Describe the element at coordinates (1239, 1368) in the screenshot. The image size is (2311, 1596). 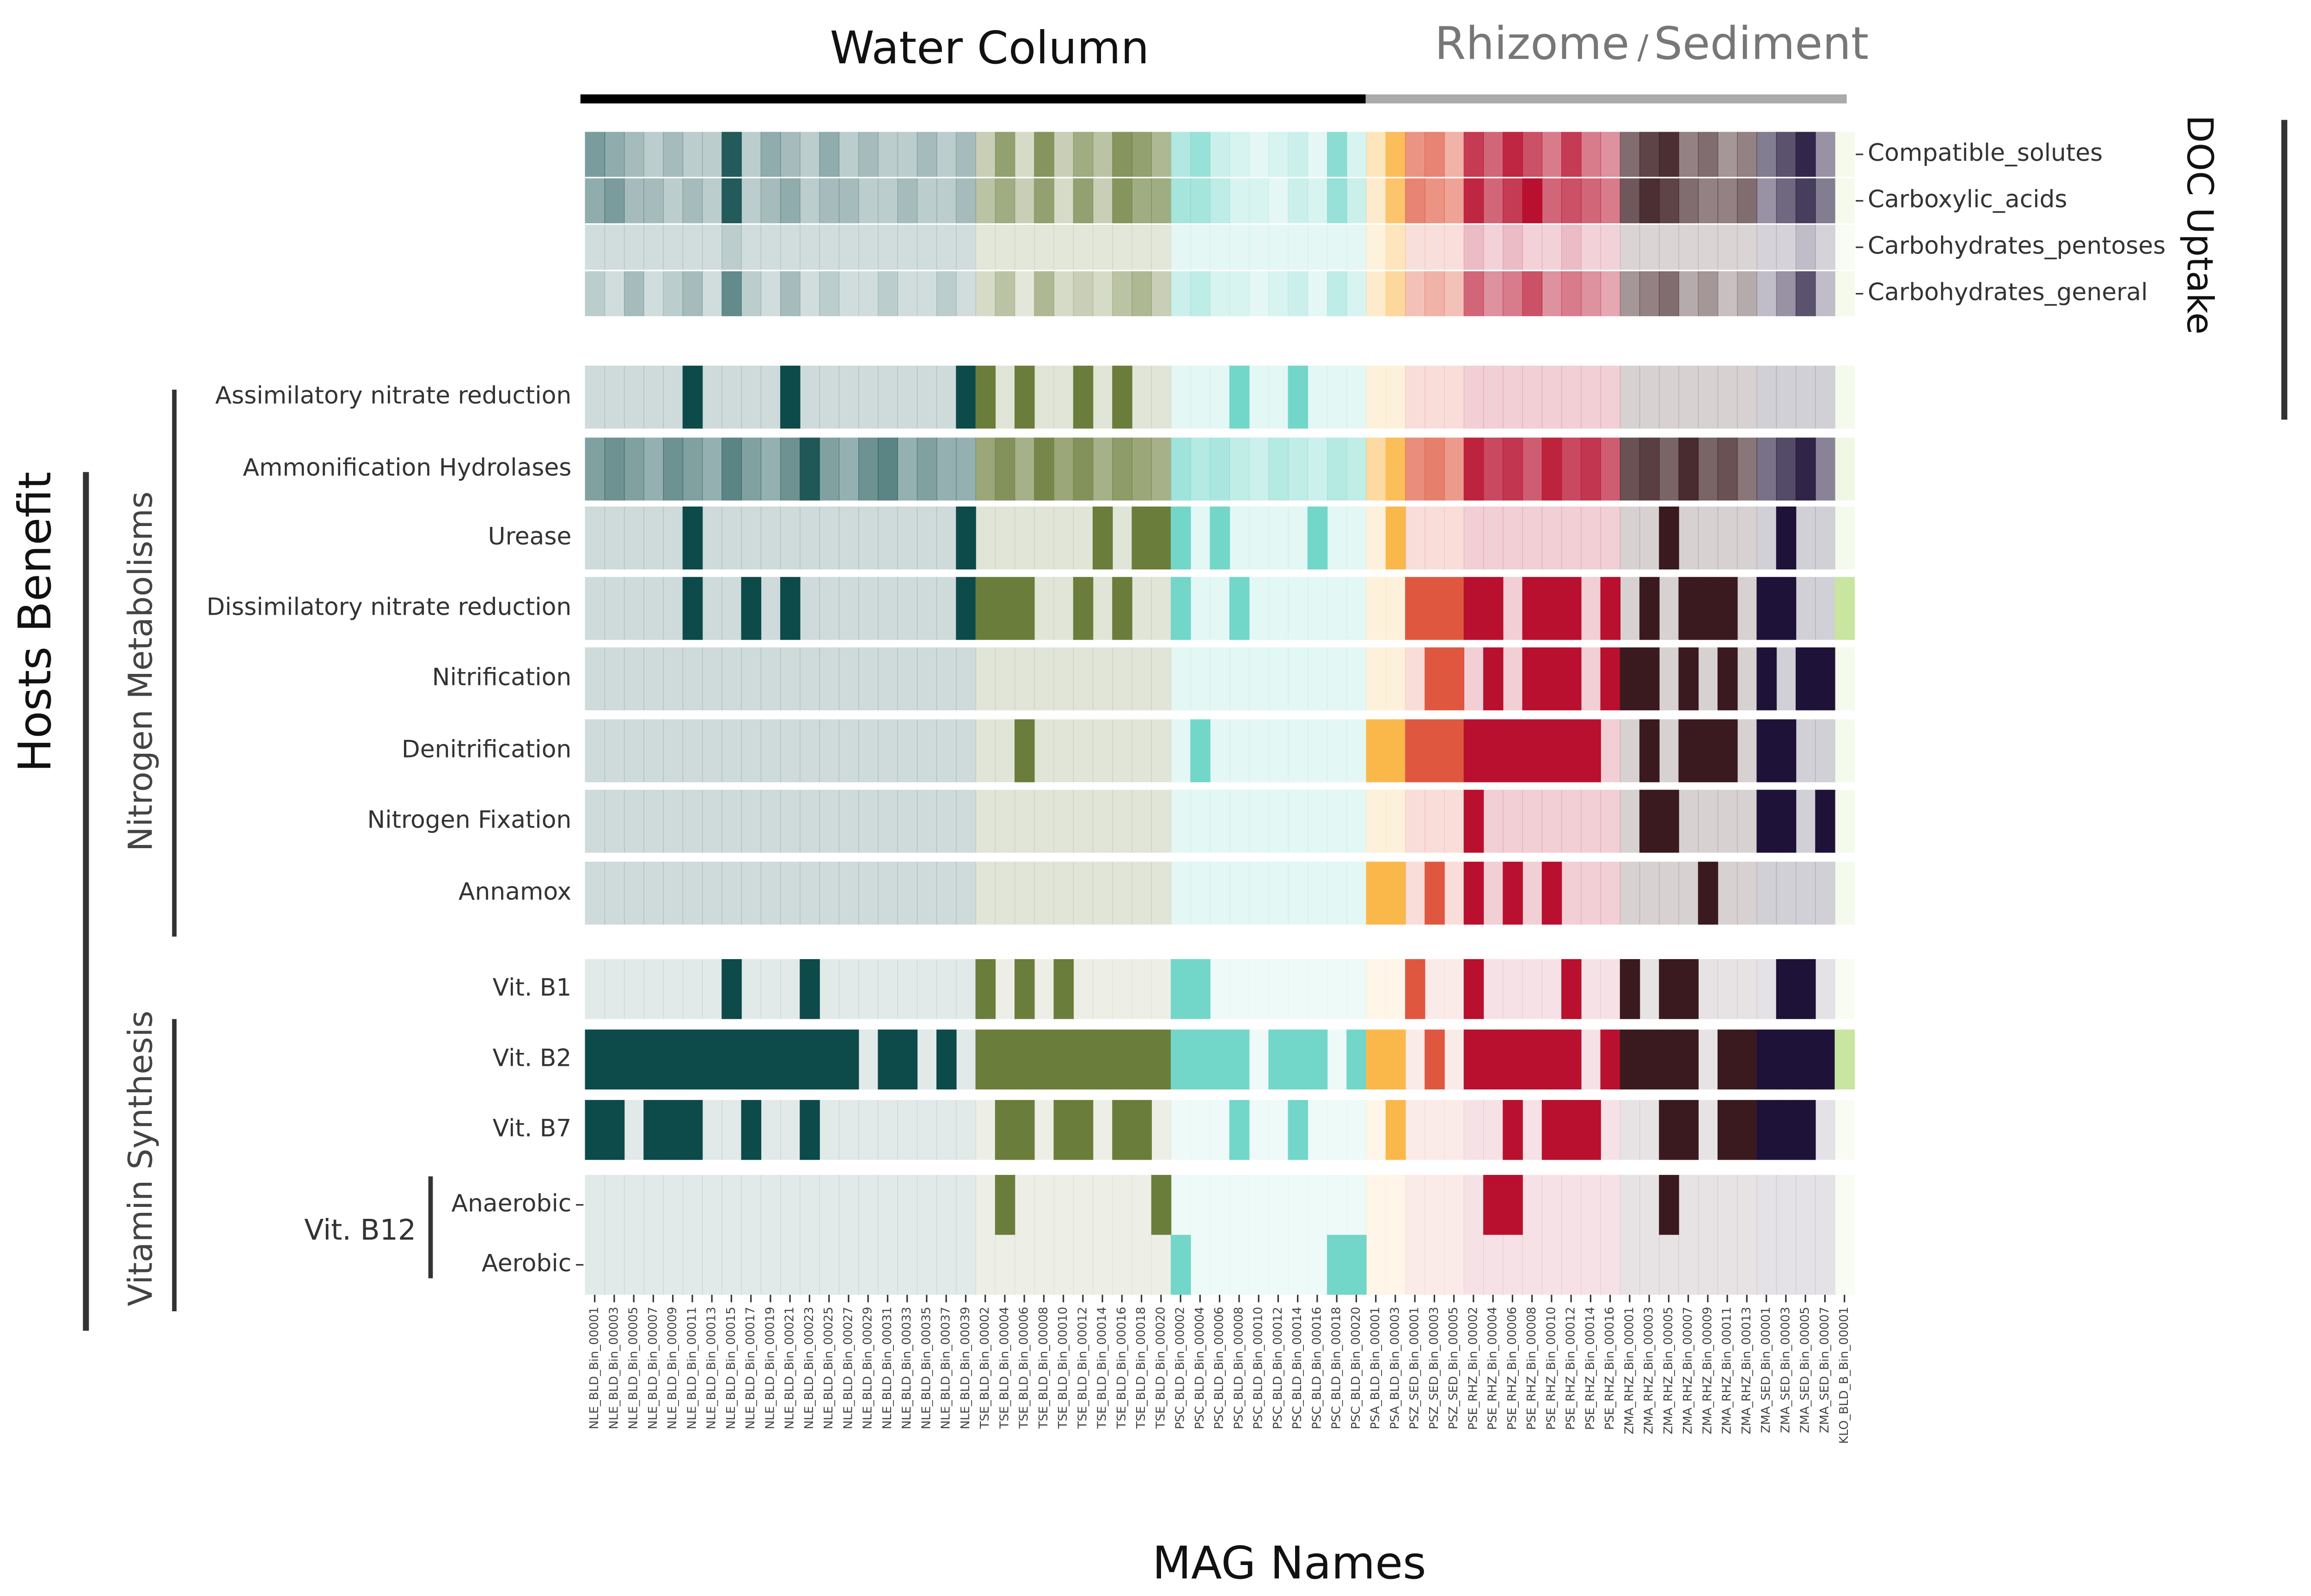
I see `column-label: PSC_BLD_Bin_00008` at that location.